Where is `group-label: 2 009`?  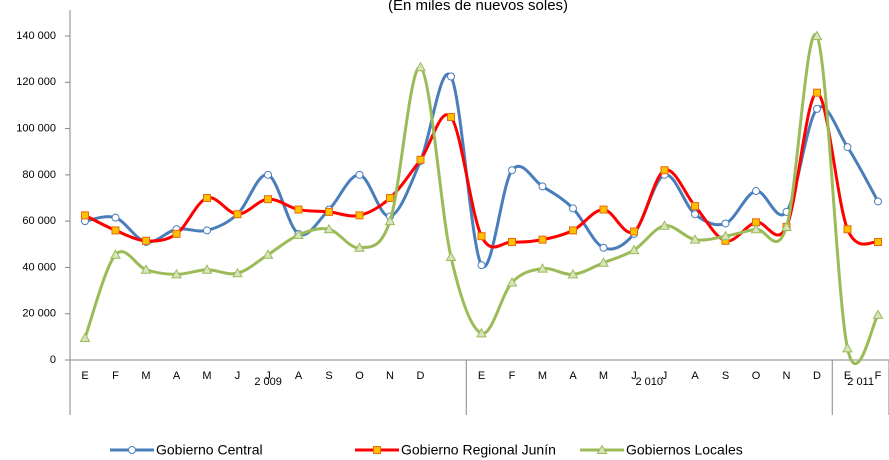 group-label: 2 009 is located at coordinates (268, 382).